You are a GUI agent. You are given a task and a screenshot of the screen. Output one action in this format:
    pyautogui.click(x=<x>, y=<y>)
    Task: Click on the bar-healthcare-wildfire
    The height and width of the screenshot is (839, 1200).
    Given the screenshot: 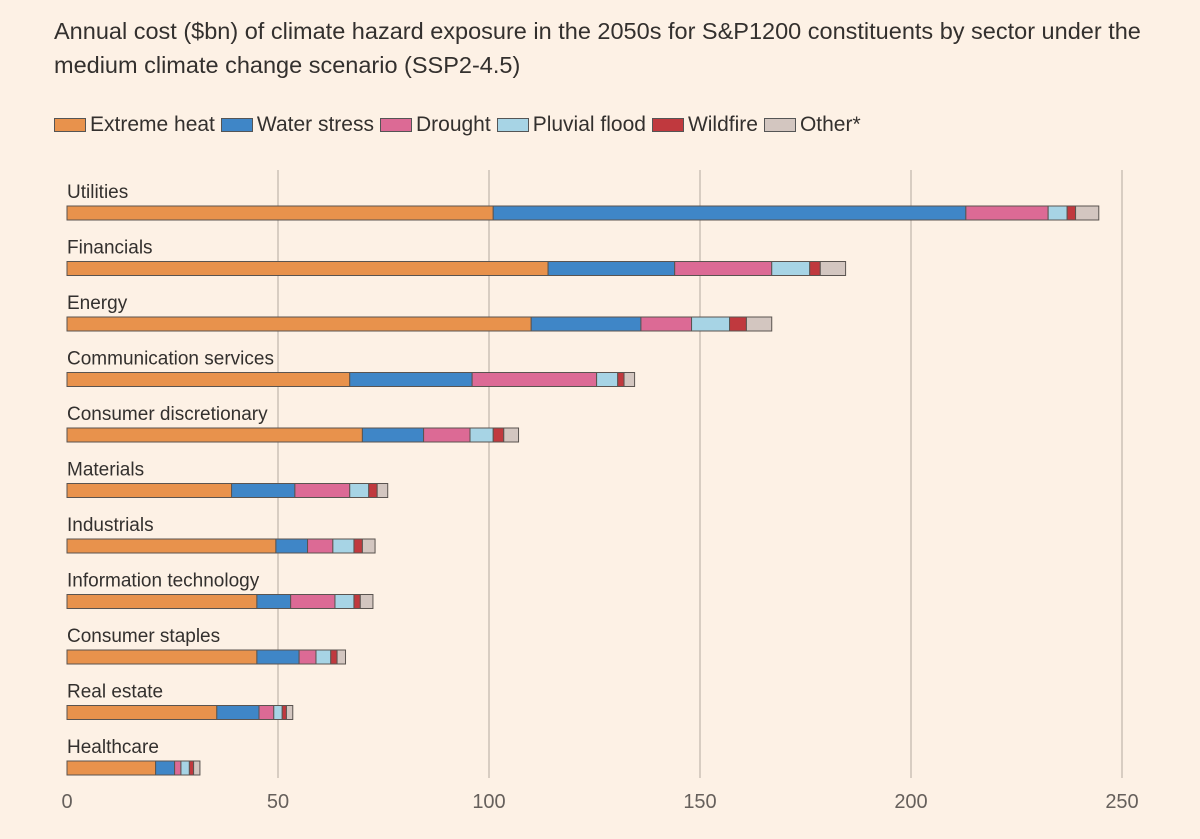 What is the action you would take?
    pyautogui.click(x=191, y=768)
    